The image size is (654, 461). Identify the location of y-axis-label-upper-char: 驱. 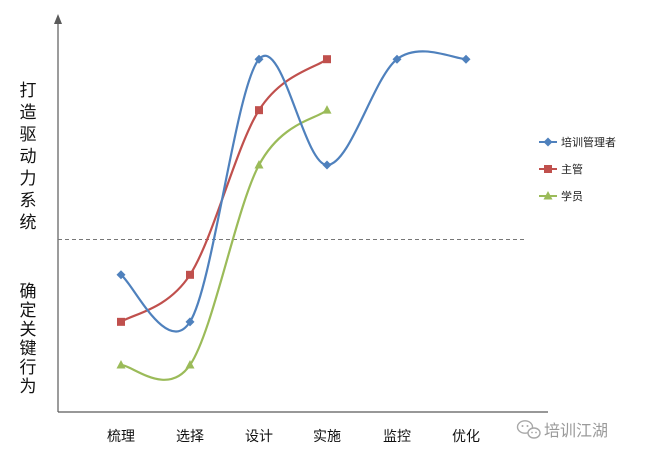
(28, 135).